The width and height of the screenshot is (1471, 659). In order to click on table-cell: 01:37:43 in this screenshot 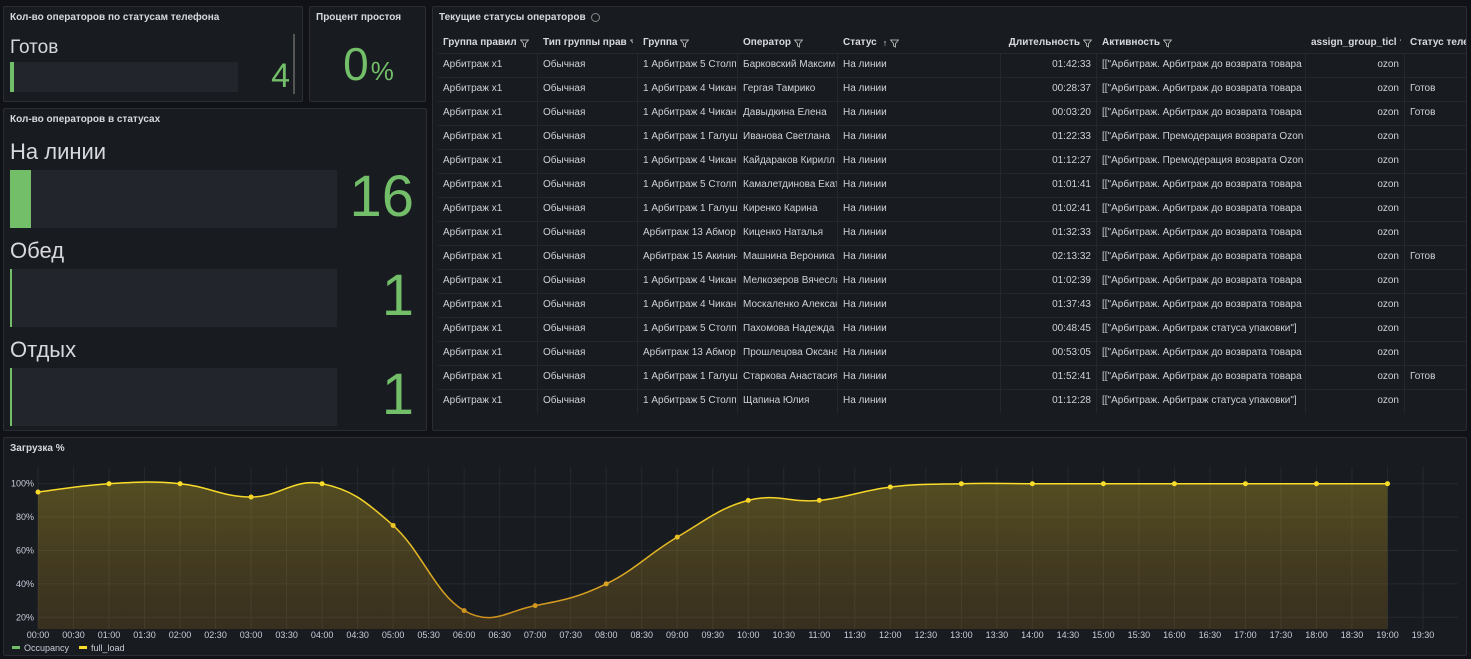, I will do `click(1049, 305)`.